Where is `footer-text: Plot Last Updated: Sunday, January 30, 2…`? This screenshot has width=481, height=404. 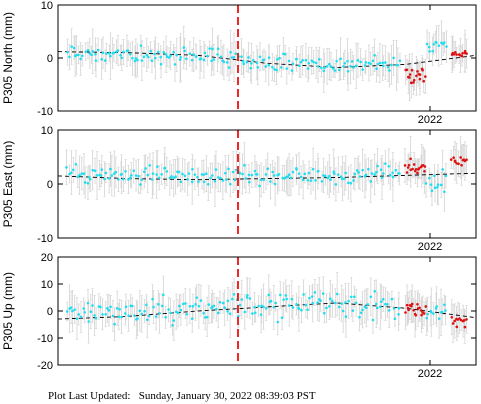
footer-text: Plot Last Updated: Sunday, January 30, 2… is located at coordinates (182, 396).